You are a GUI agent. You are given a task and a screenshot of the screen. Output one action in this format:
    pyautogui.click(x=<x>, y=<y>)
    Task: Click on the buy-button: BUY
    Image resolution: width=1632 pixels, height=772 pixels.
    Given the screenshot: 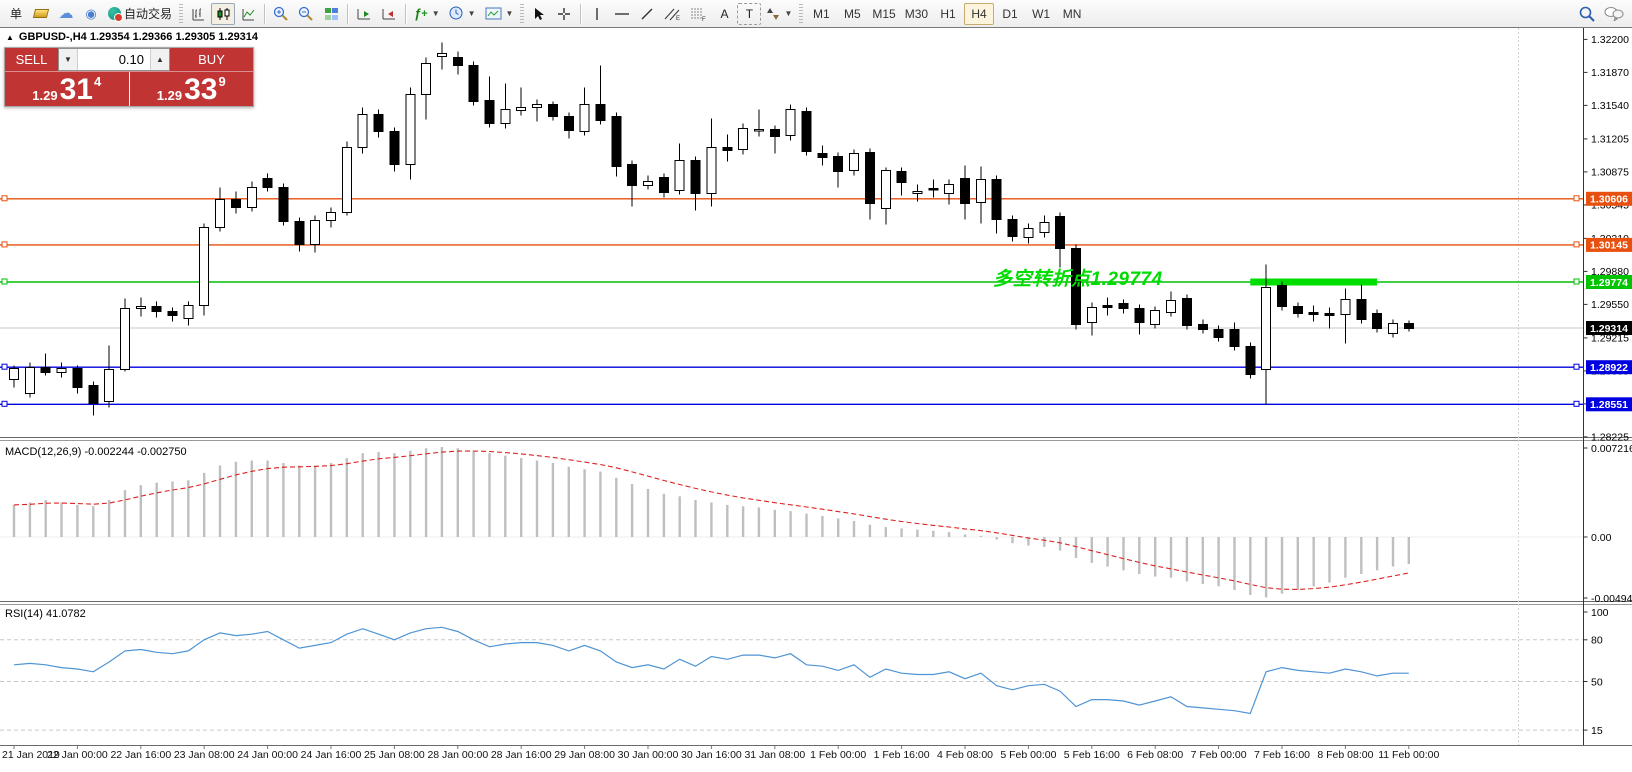 What is the action you would take?
    pyautogui.click(x=211, y=59)
    